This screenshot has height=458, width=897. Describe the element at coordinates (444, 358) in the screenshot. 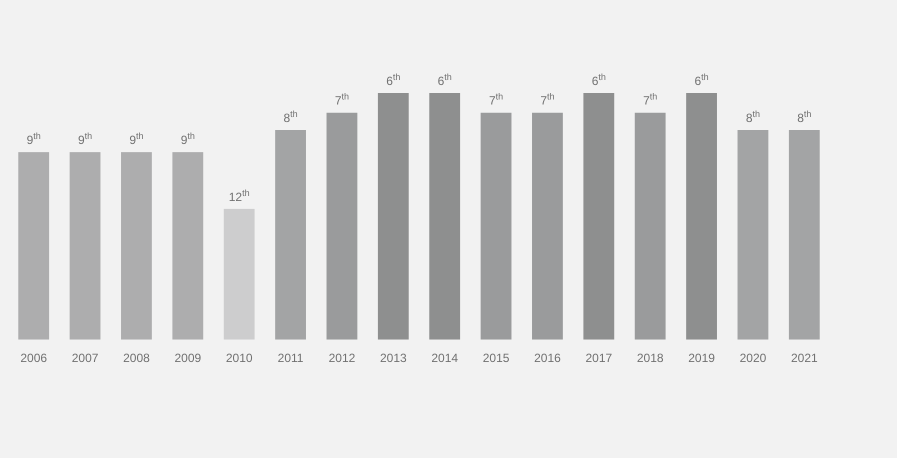

I see `x-tick-label: 2014` at that location.